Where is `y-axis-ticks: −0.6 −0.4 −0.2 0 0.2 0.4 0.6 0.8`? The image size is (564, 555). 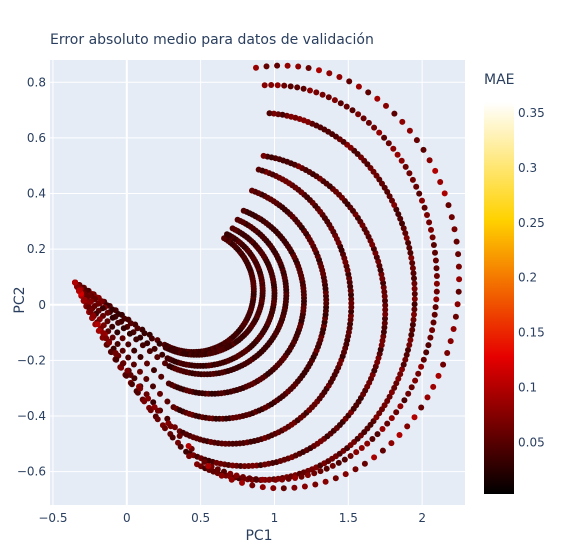 y-axis-ticks: −0.6 −0.4 −0.2 0 0.2 0.4 0.6 0.8 is located at coordinates (31, 276).